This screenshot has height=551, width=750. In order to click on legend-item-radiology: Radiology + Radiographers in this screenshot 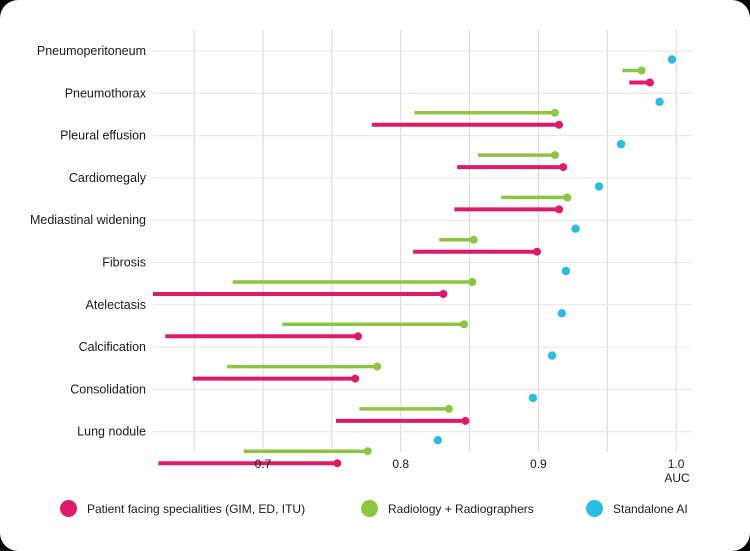, I will do `click(447, 508)`.